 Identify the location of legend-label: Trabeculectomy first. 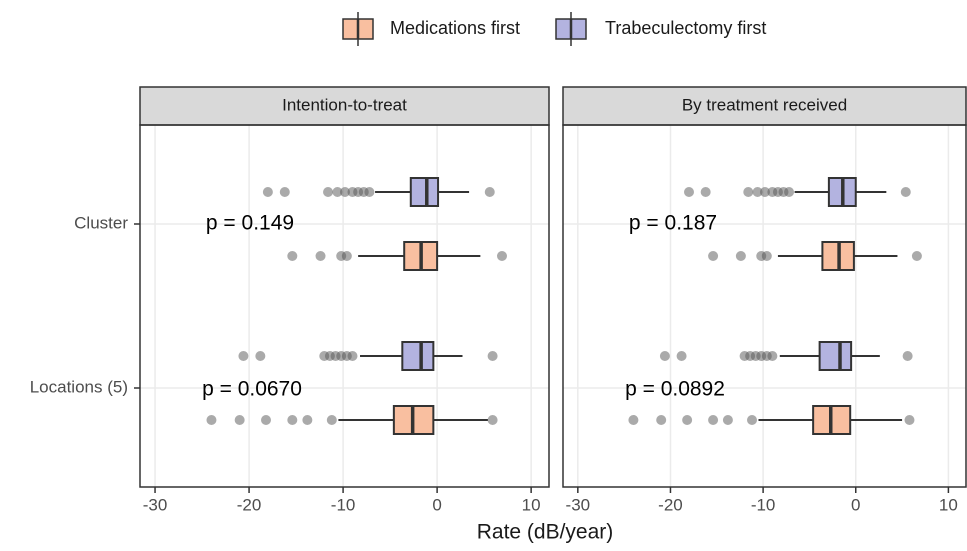
(685, 28).